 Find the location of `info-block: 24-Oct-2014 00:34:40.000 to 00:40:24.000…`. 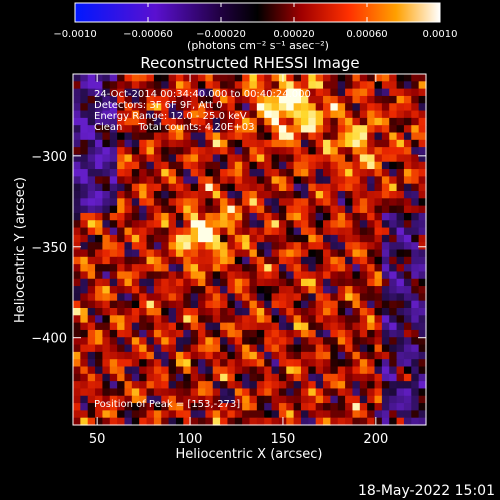

info-block: 24-Oct-2014 00:34:40.000 to 00:40:24.000… is located at coordinates (202, 111).